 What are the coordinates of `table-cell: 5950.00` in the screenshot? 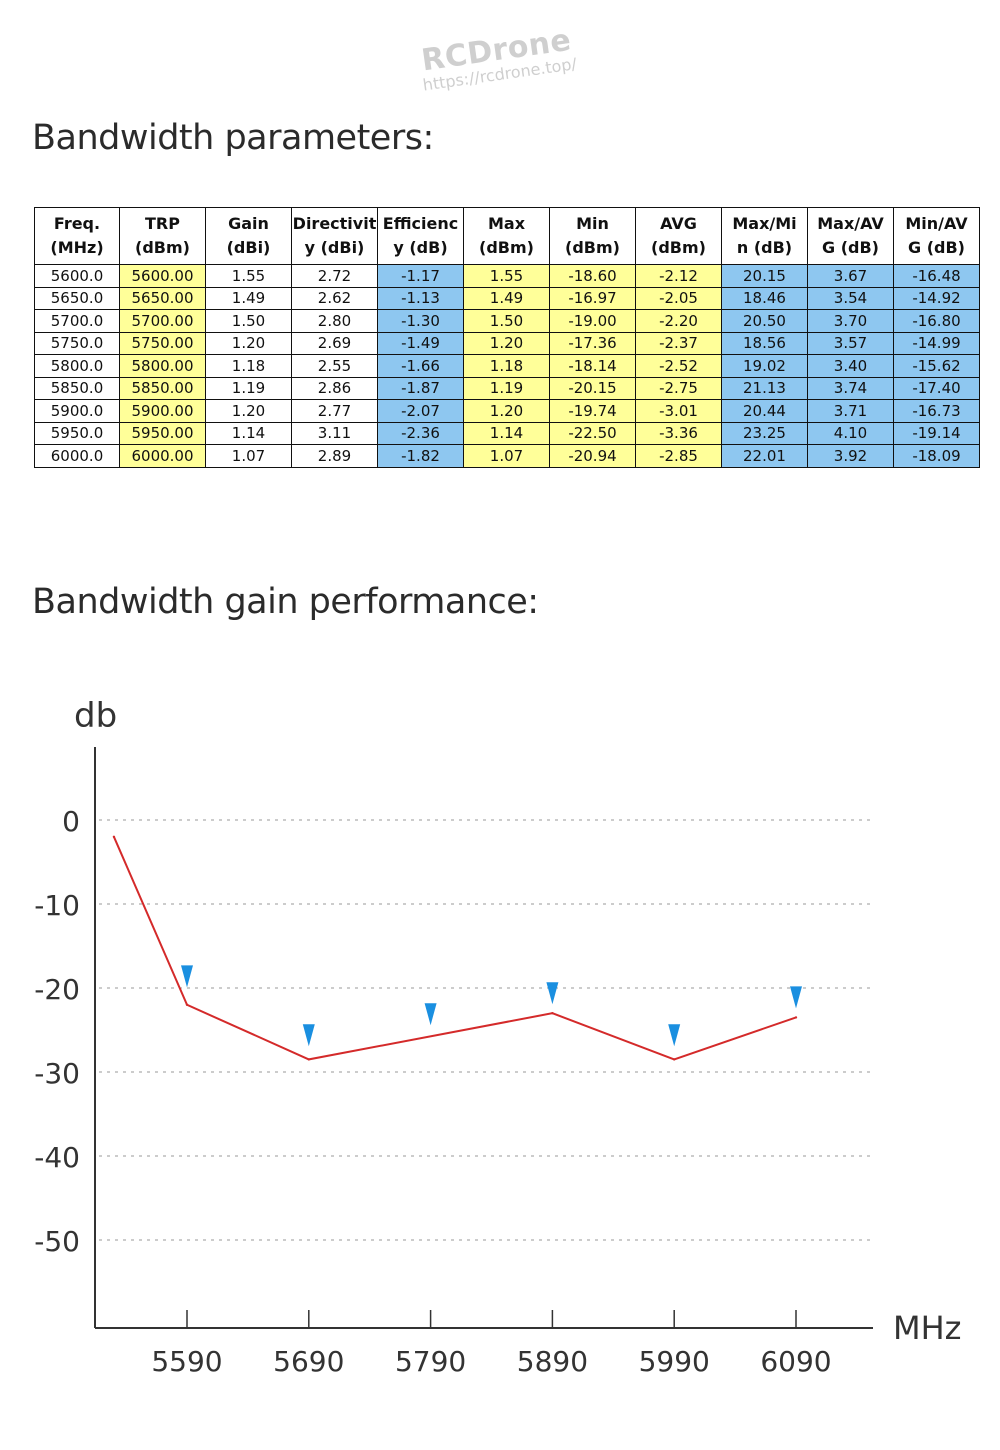 It's located at (162, 433).